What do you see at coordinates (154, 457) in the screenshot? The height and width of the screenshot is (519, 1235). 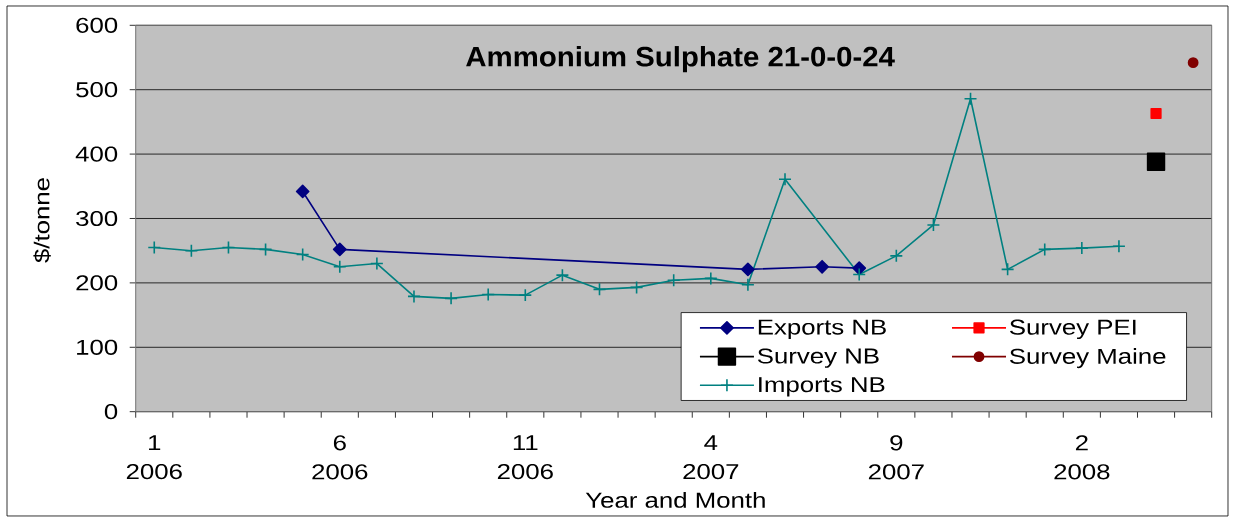 I see `x-tick-label: 1 2006` at bounding box center [154, 457].